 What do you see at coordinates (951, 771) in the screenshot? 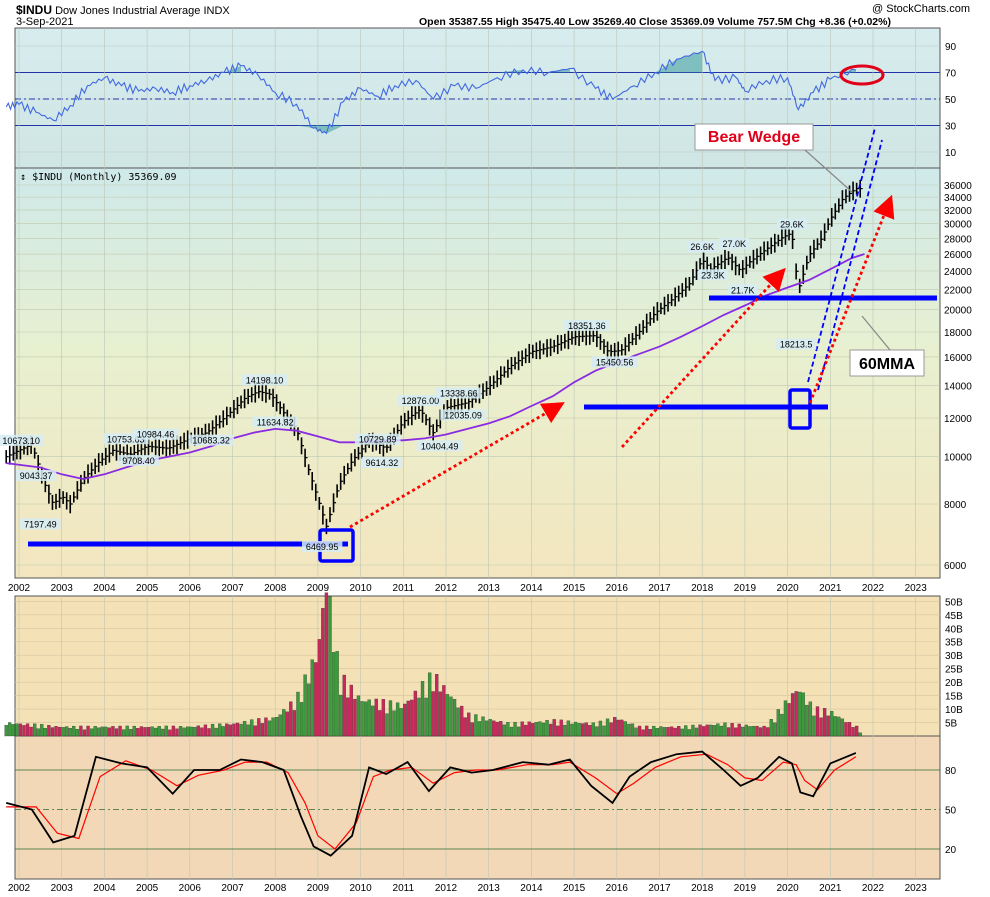
I see `stoch-tick-label: 80` at bounding box center [951, 771].